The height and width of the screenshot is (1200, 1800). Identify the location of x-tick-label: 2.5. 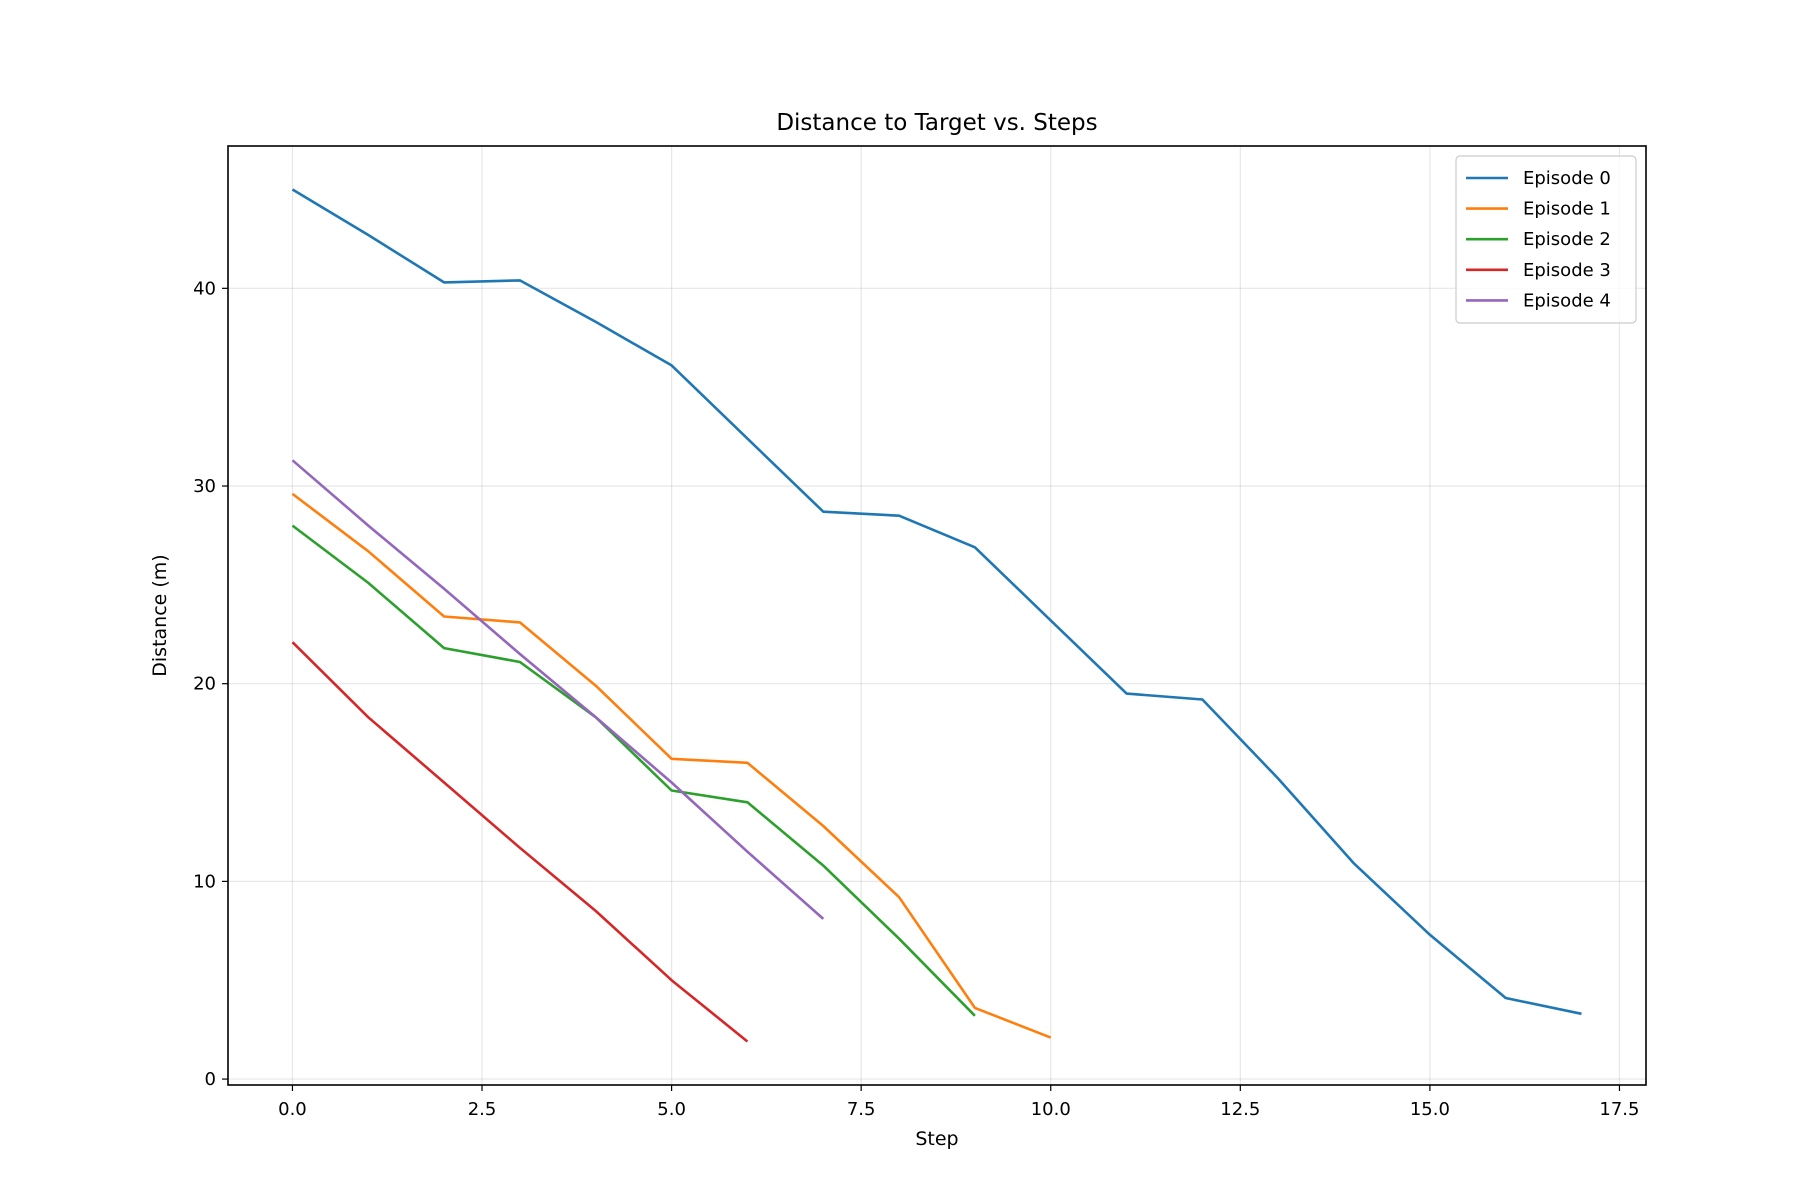
(482, 1109).